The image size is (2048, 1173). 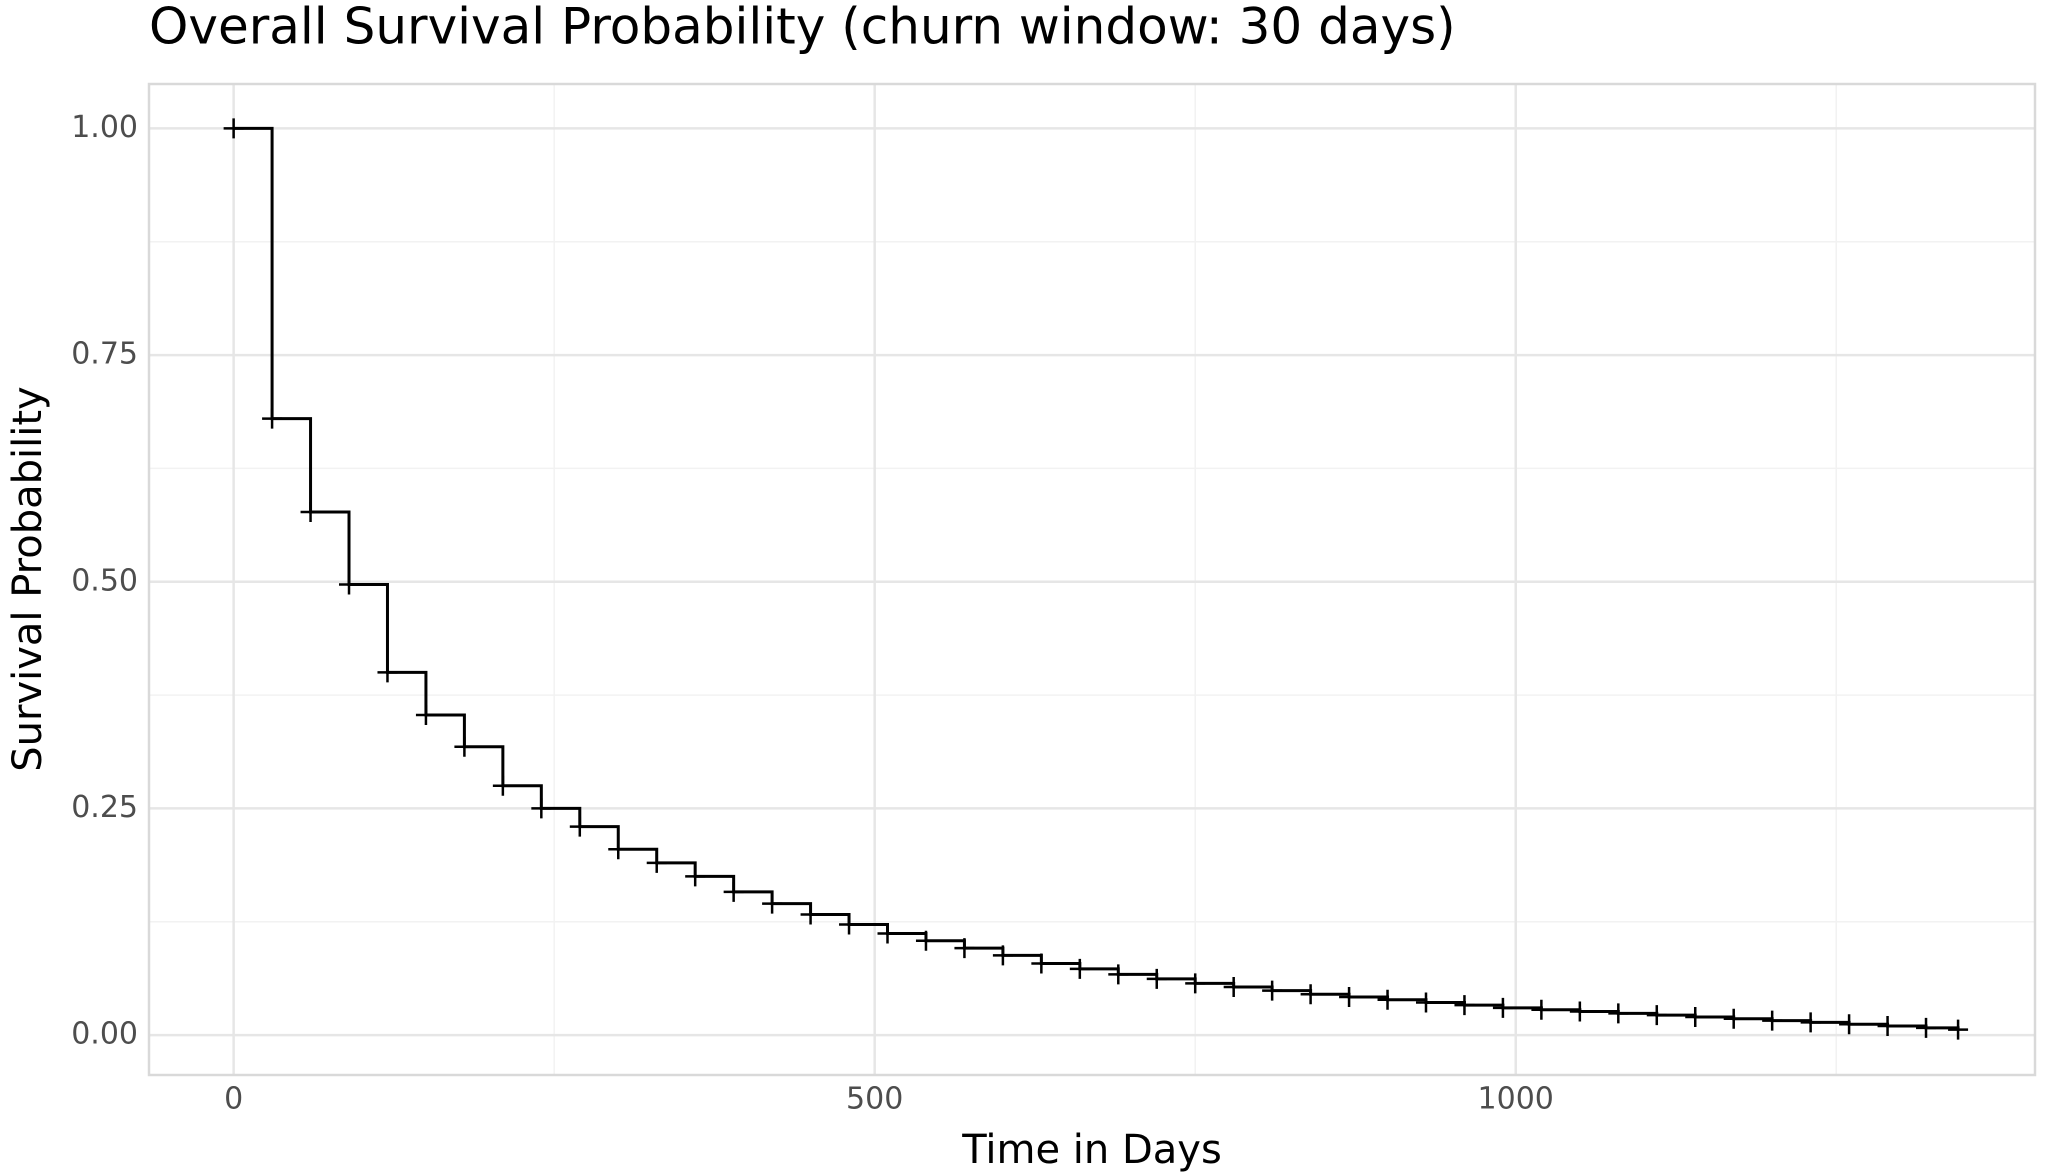 I want to click on x-tick-label: 1000, so click(x=1516, y=1099).